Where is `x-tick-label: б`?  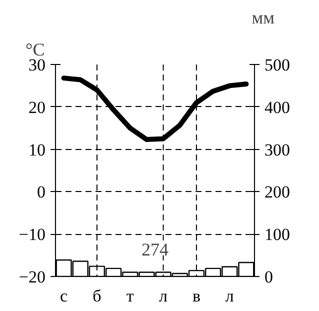 x-tick-label: б is located at coordinates (97, 296).